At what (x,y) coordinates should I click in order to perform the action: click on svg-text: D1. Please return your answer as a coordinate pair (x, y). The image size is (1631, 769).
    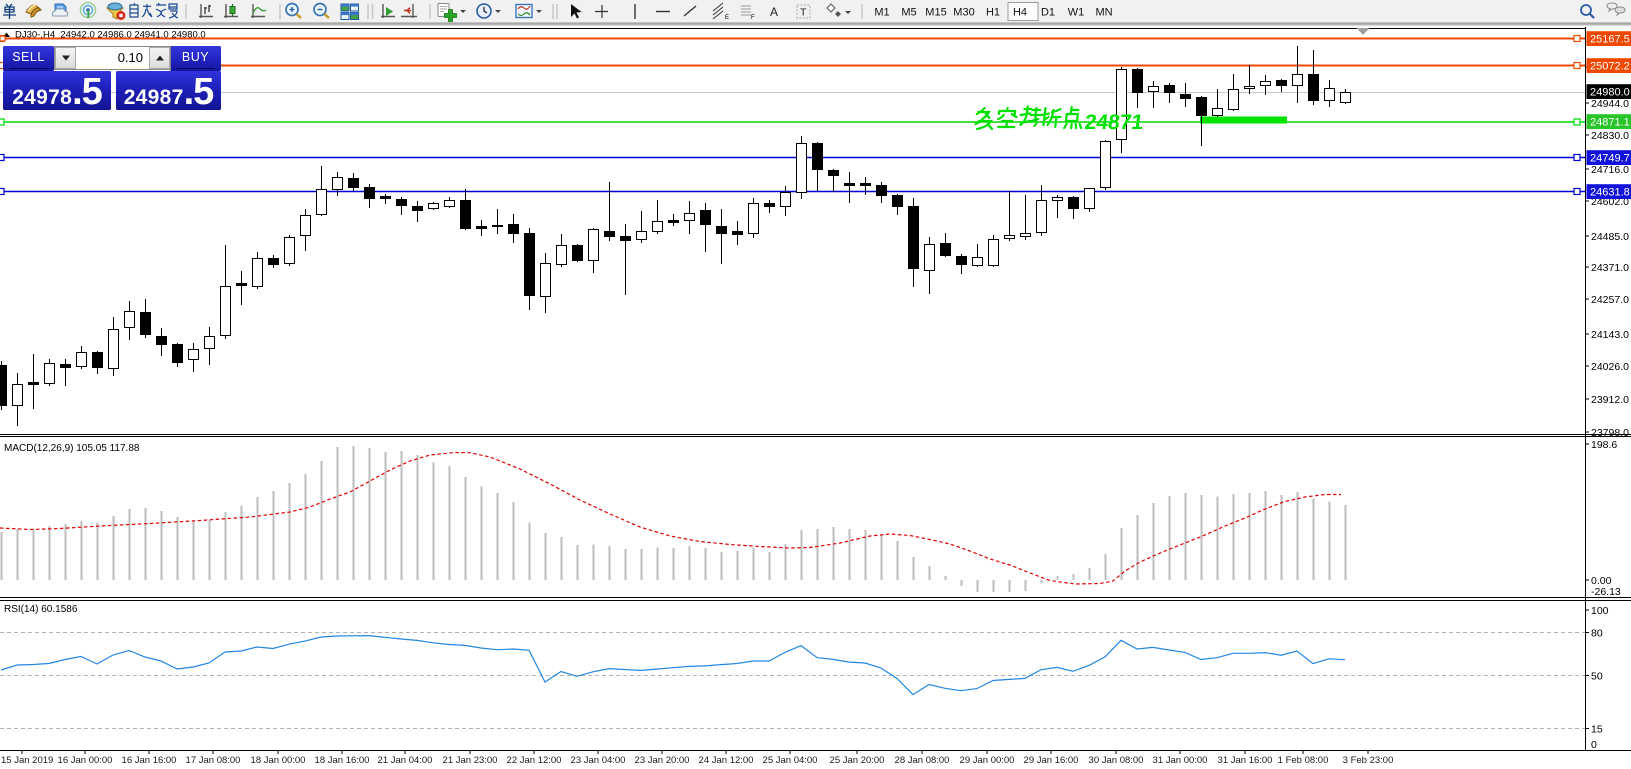
    Looking at the image, I should click on (1048, 13).